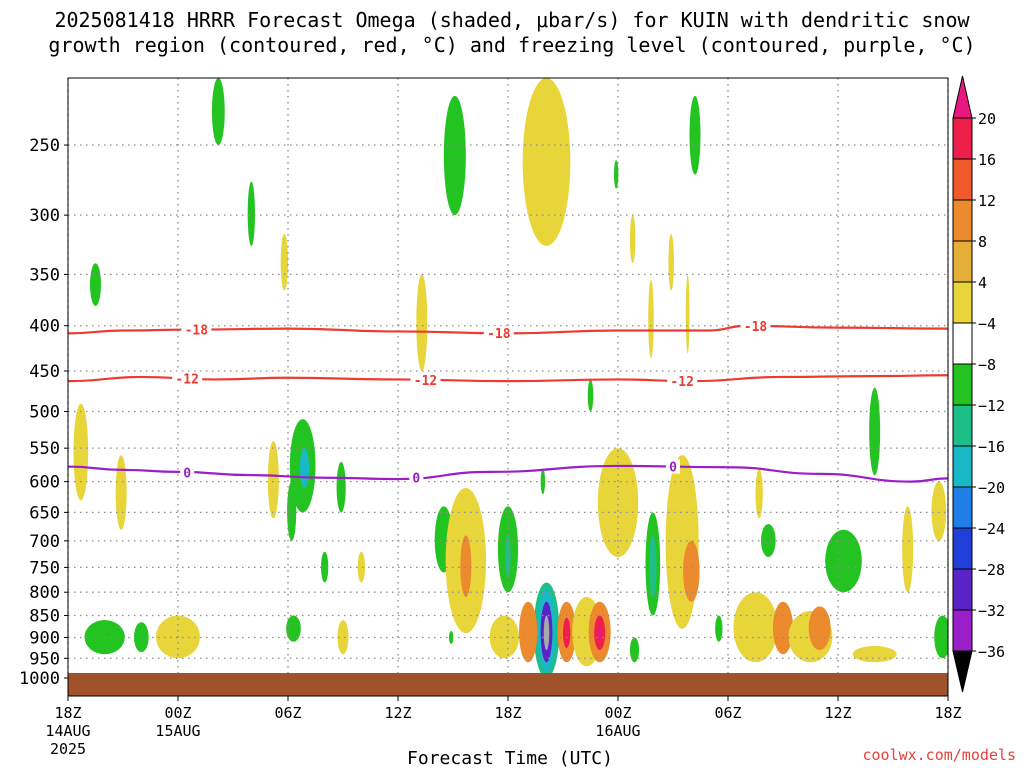 This screenshot has width=1024, height=768. What do you see at coordinates (44, 542) in the screenshot?
I see `y-tick-label: 700` at bounding box center [44, 542].